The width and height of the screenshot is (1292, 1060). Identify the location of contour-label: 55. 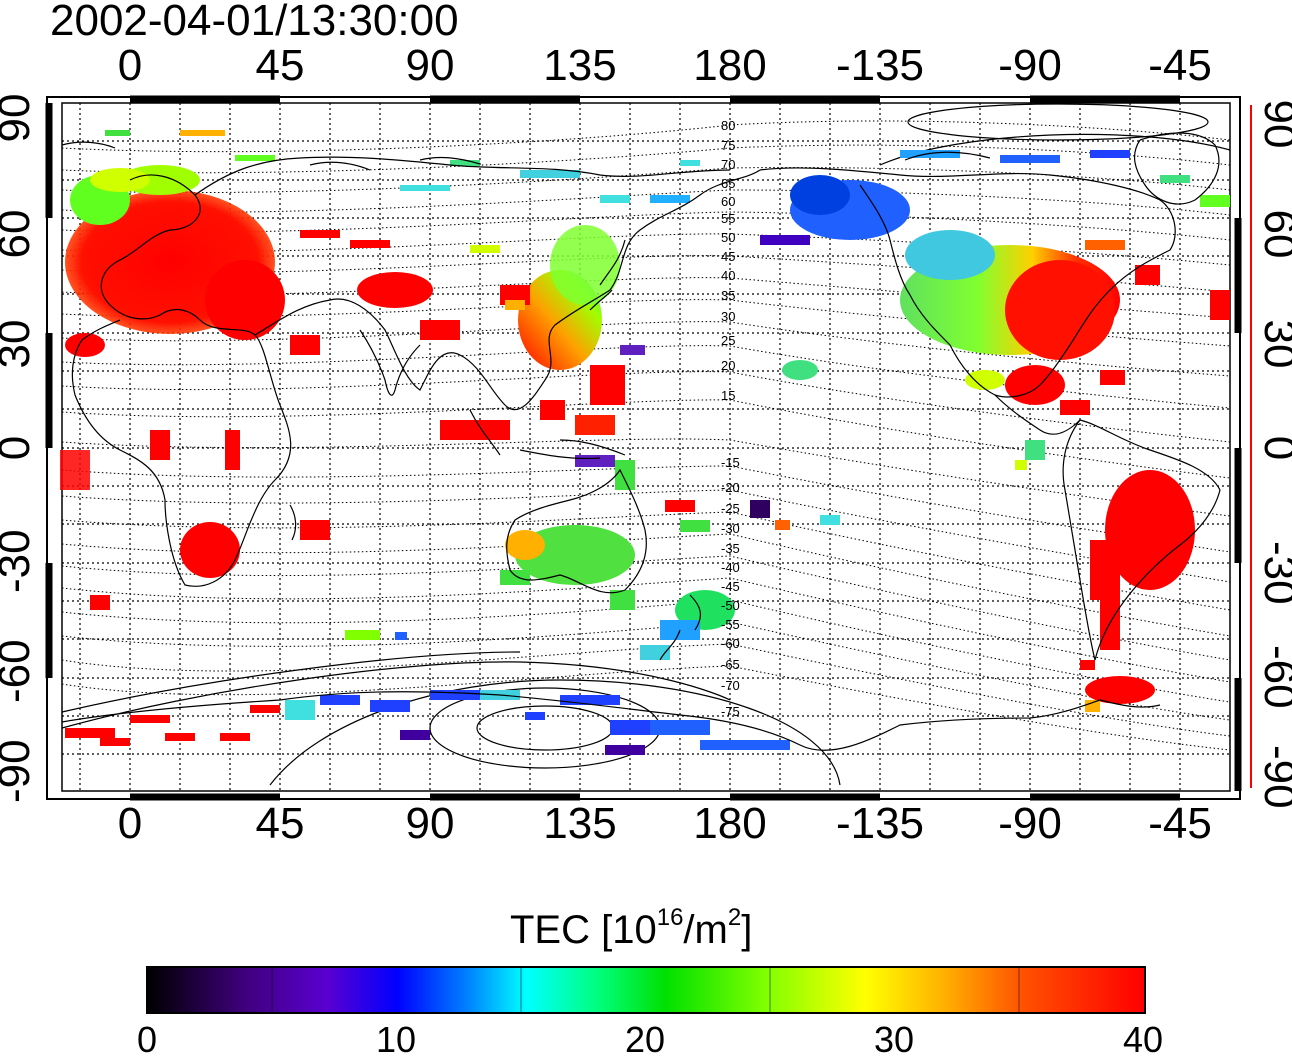
(728, 218).